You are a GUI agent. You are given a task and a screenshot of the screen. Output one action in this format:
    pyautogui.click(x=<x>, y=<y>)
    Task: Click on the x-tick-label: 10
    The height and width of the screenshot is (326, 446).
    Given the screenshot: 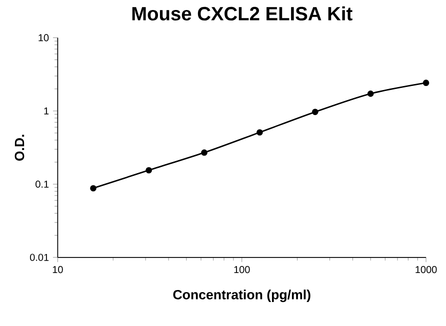 What is the action you would take?
    pyautogui.click(x=57, y=270)
    